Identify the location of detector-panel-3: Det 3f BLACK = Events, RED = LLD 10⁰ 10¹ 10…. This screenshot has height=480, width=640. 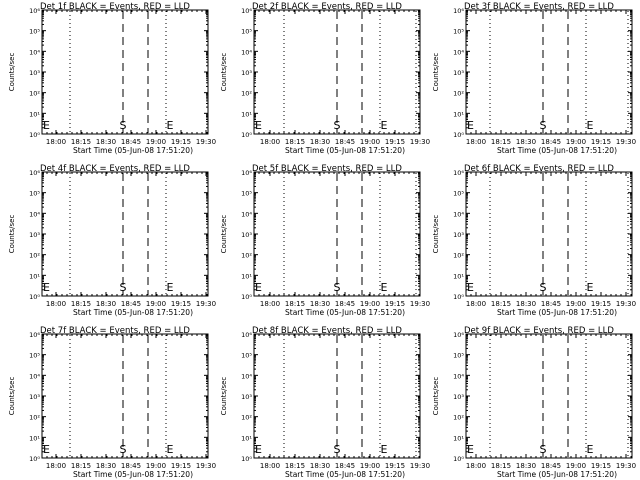
(534, 78).